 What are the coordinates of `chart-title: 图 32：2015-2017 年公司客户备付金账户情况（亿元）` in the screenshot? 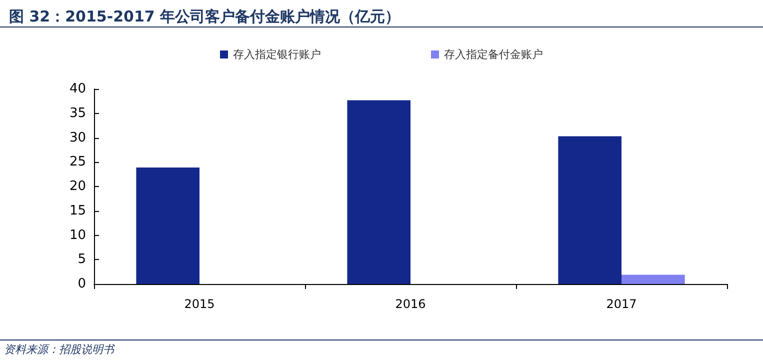 It's located at (204, 17).